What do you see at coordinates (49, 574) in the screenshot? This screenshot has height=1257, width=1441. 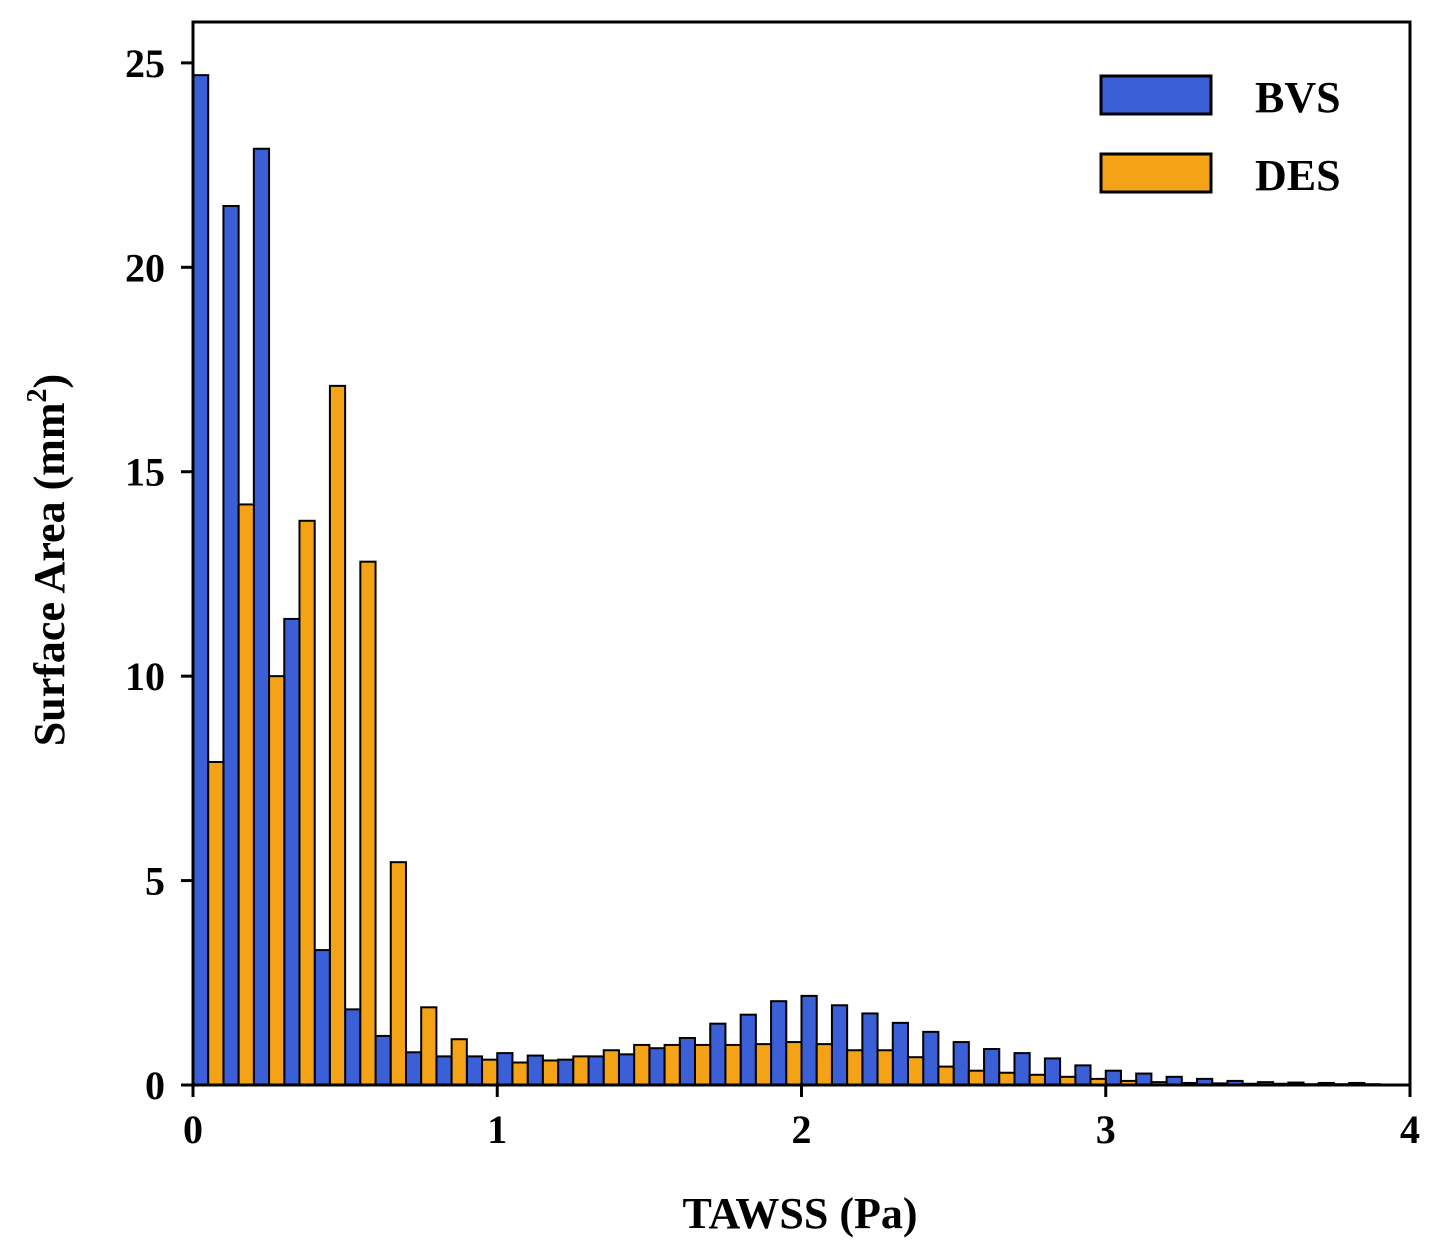 I see `y-axis-title-main: Surface Area (mm` at bounding box center [49, 574].